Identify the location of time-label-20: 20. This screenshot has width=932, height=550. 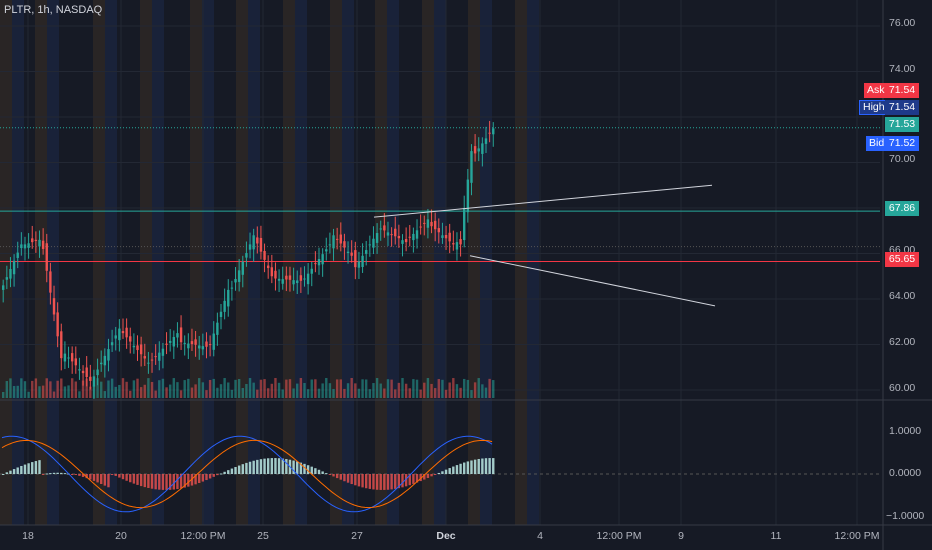
(121, 536).